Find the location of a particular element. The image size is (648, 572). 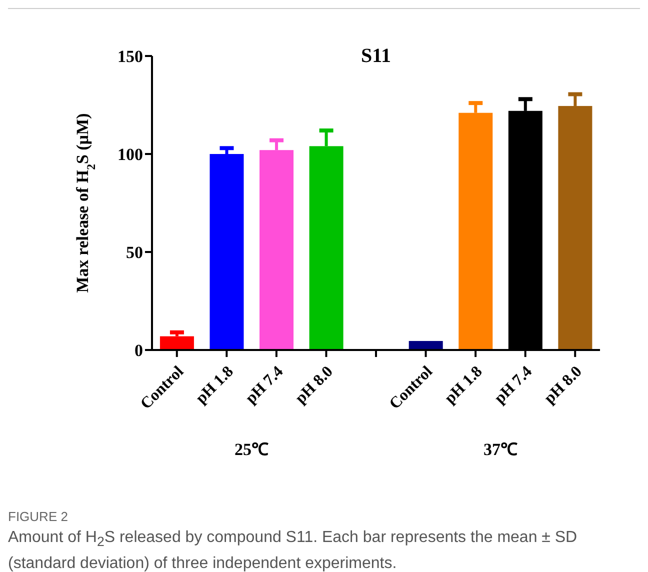

text: 37℃ is located at coordinates (500, 449).